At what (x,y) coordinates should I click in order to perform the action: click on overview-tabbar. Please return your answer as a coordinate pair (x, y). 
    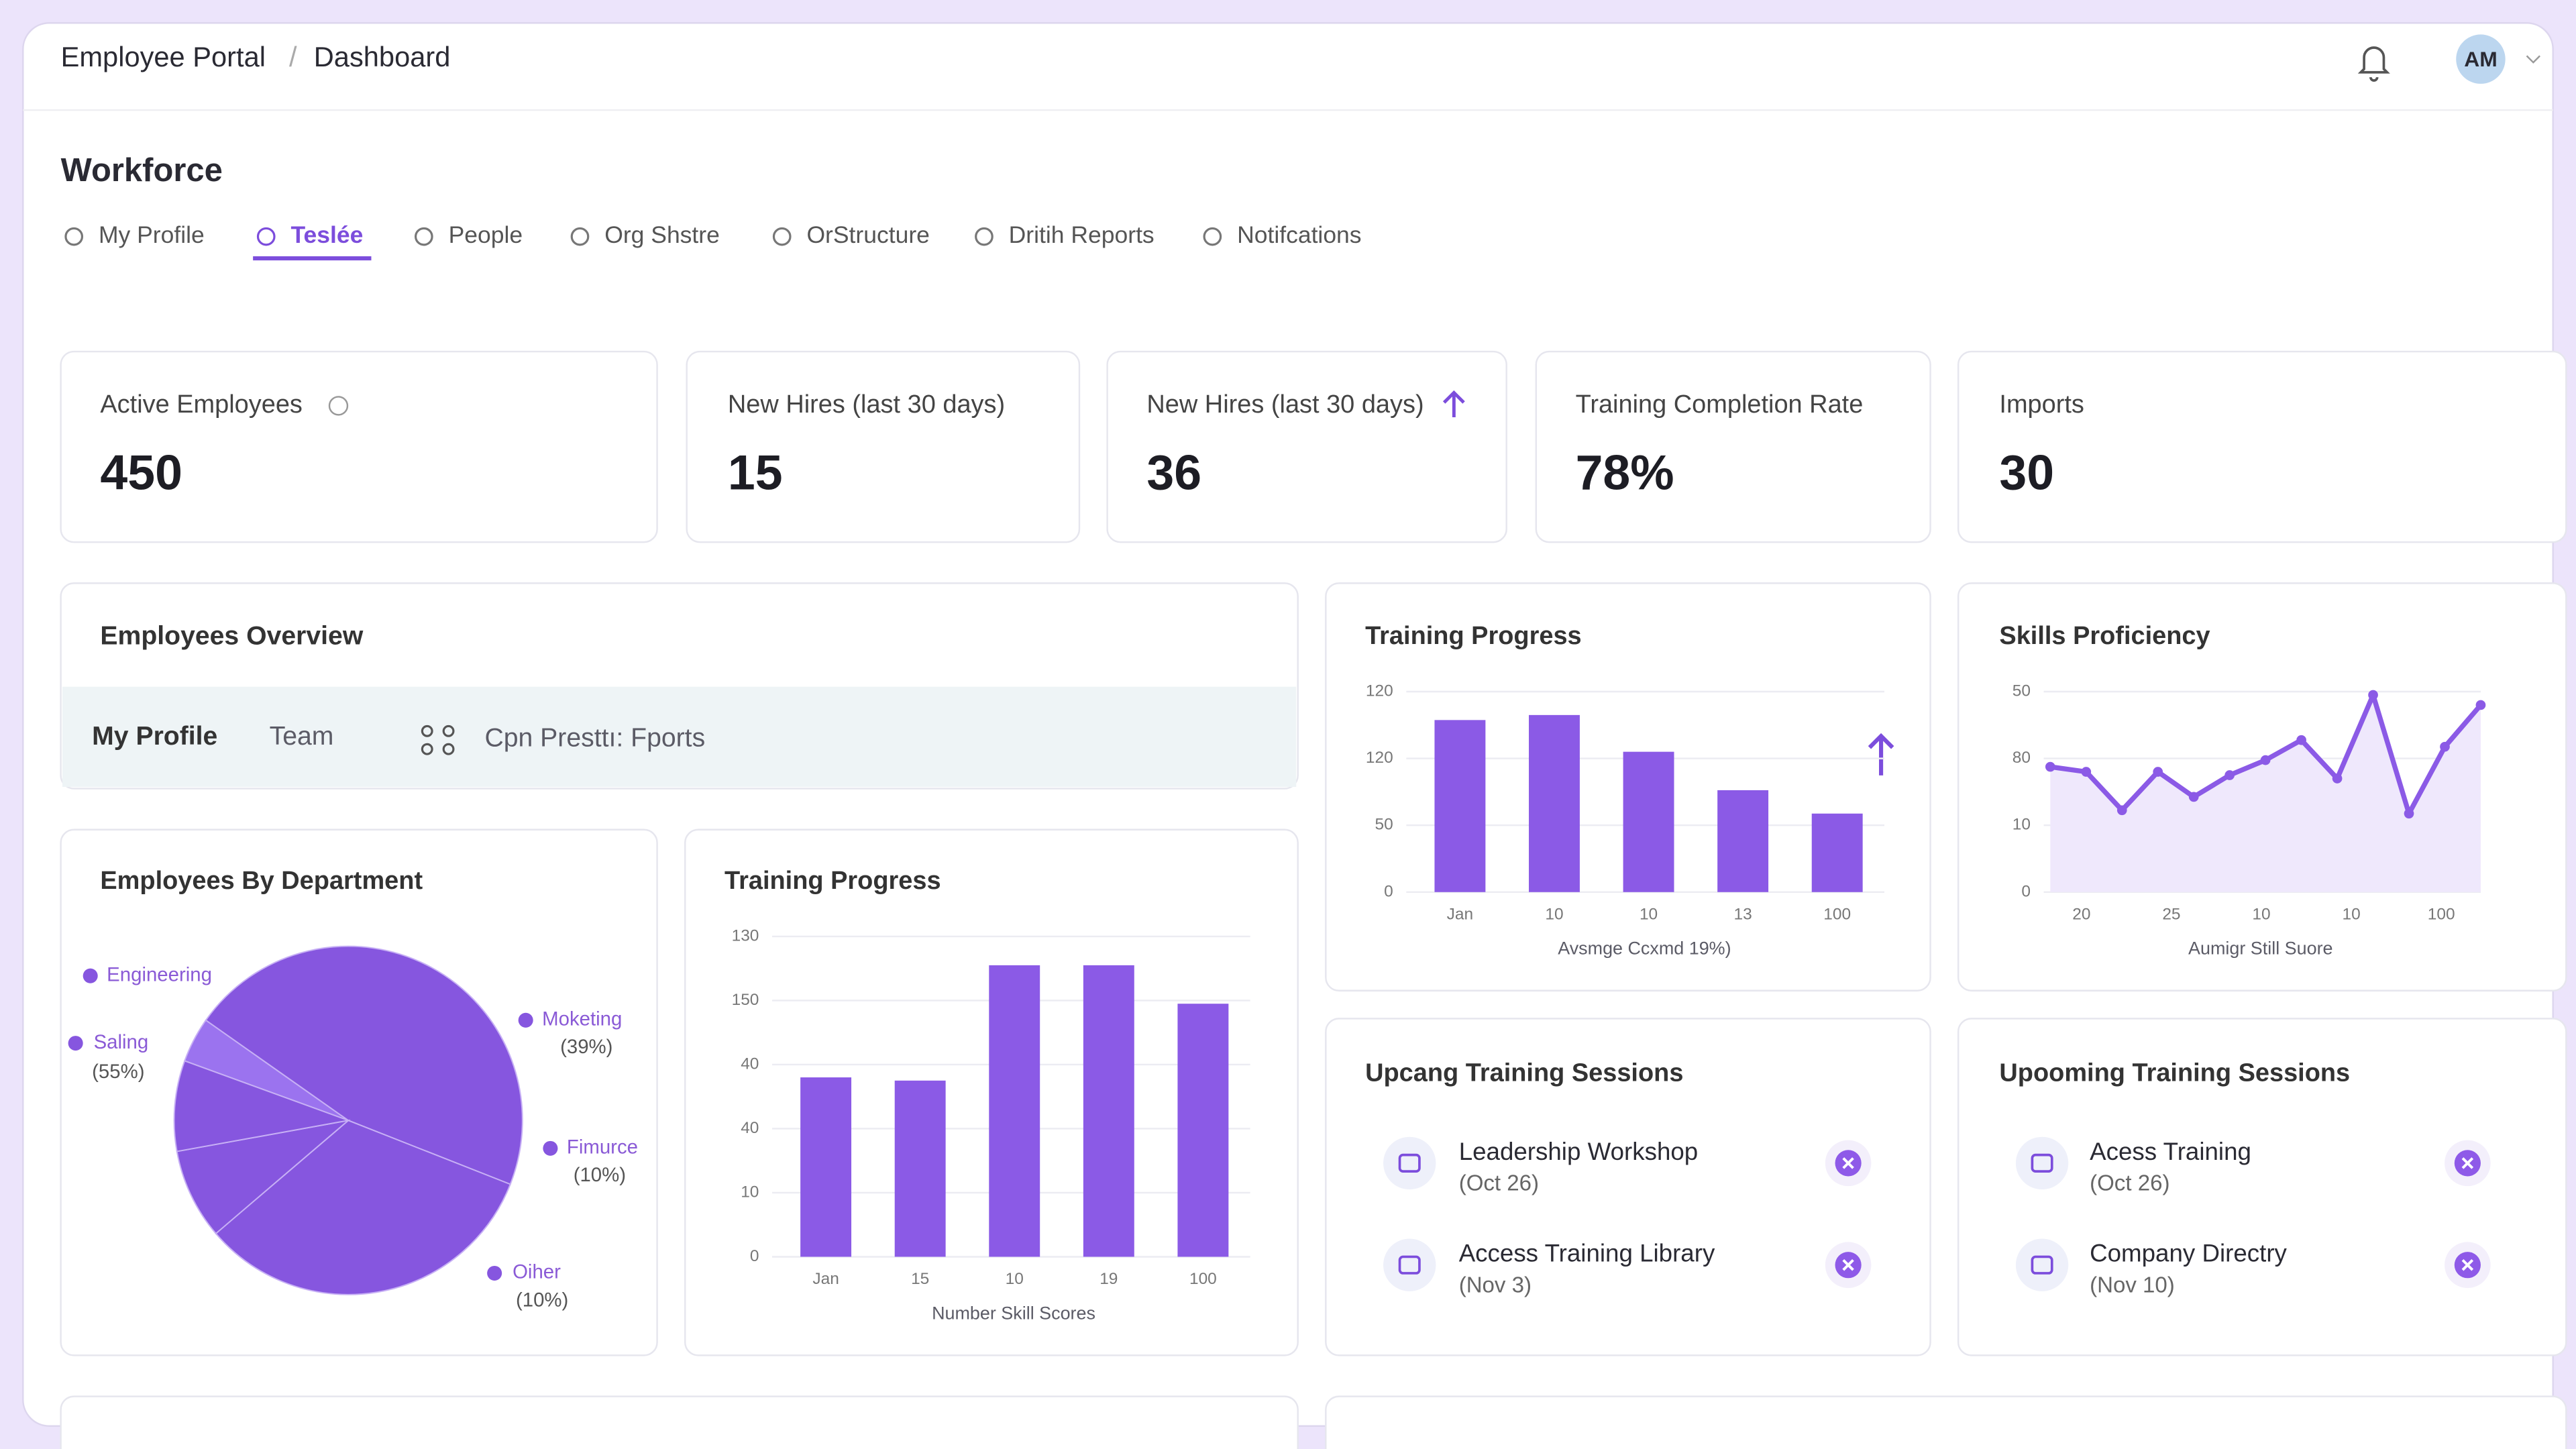
    Looking at the image, I should click on (679, 737).